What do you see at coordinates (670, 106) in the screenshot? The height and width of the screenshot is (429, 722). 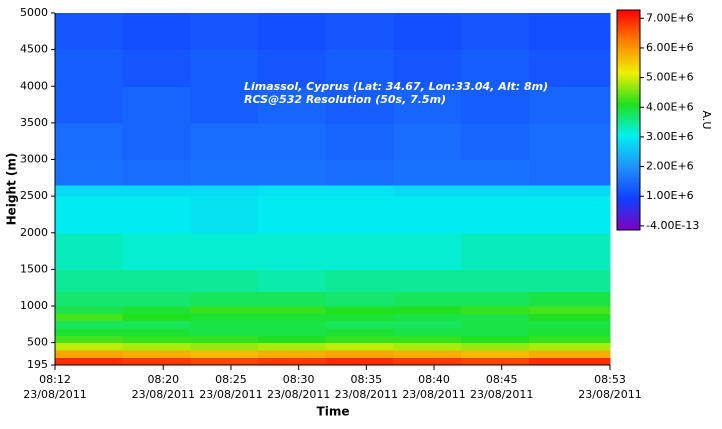 I see `colorbar-tick-label: 4.00E+6` at bounding box center [670, 106].